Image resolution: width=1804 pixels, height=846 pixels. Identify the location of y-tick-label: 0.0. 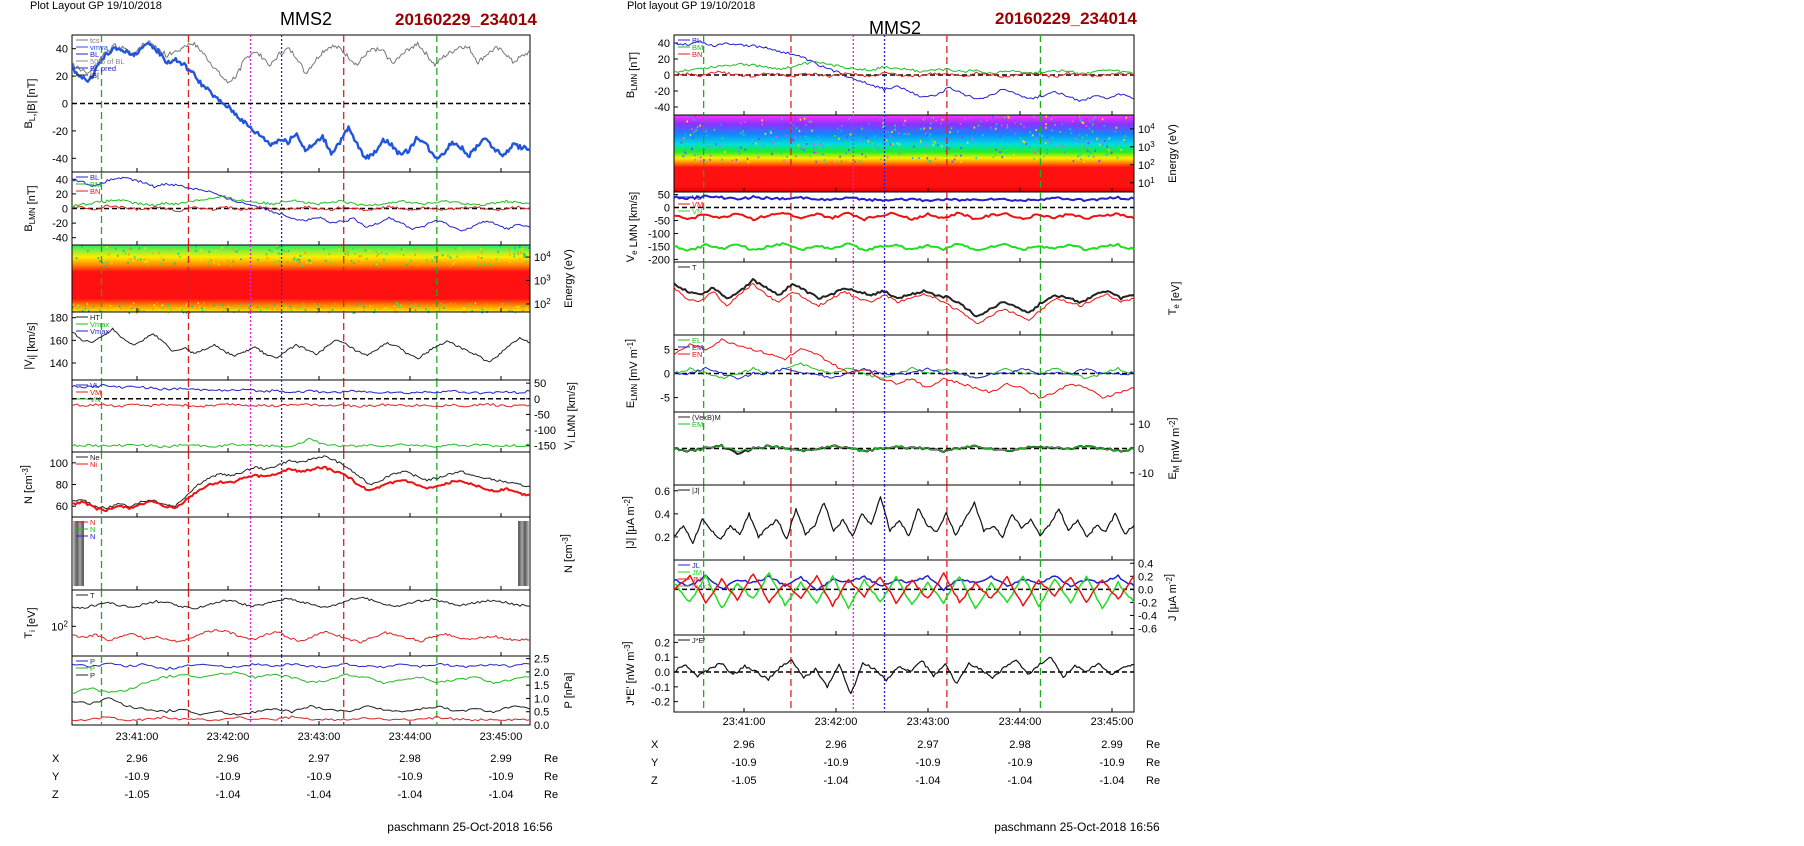
(1145, 590).